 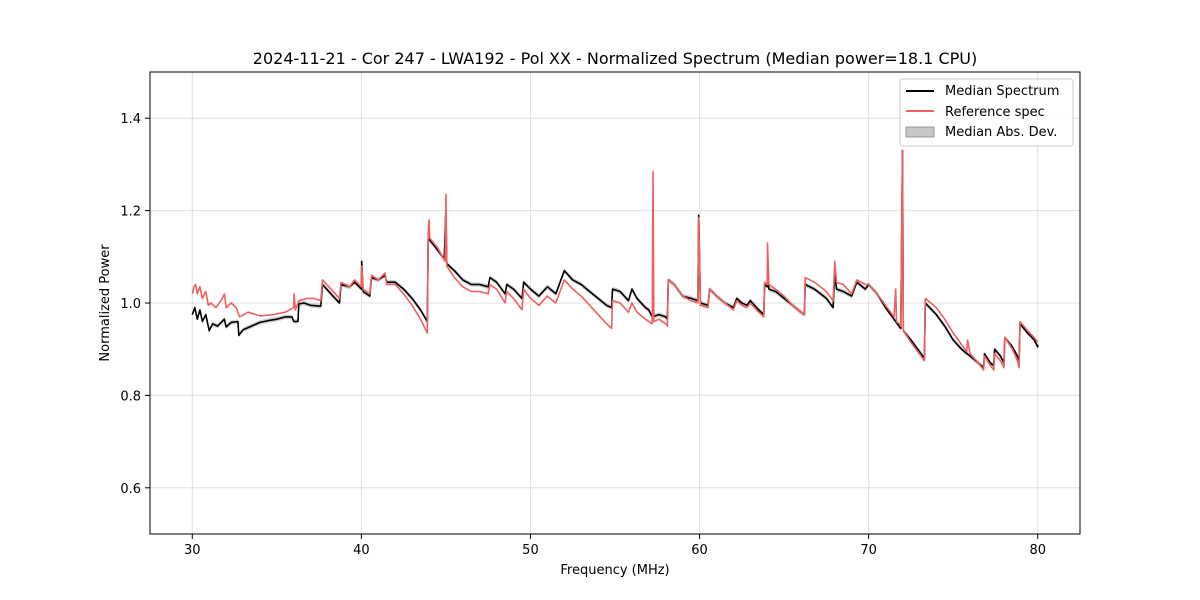 I want to click on x-tick-label: 50, so click(x=530, y=550).